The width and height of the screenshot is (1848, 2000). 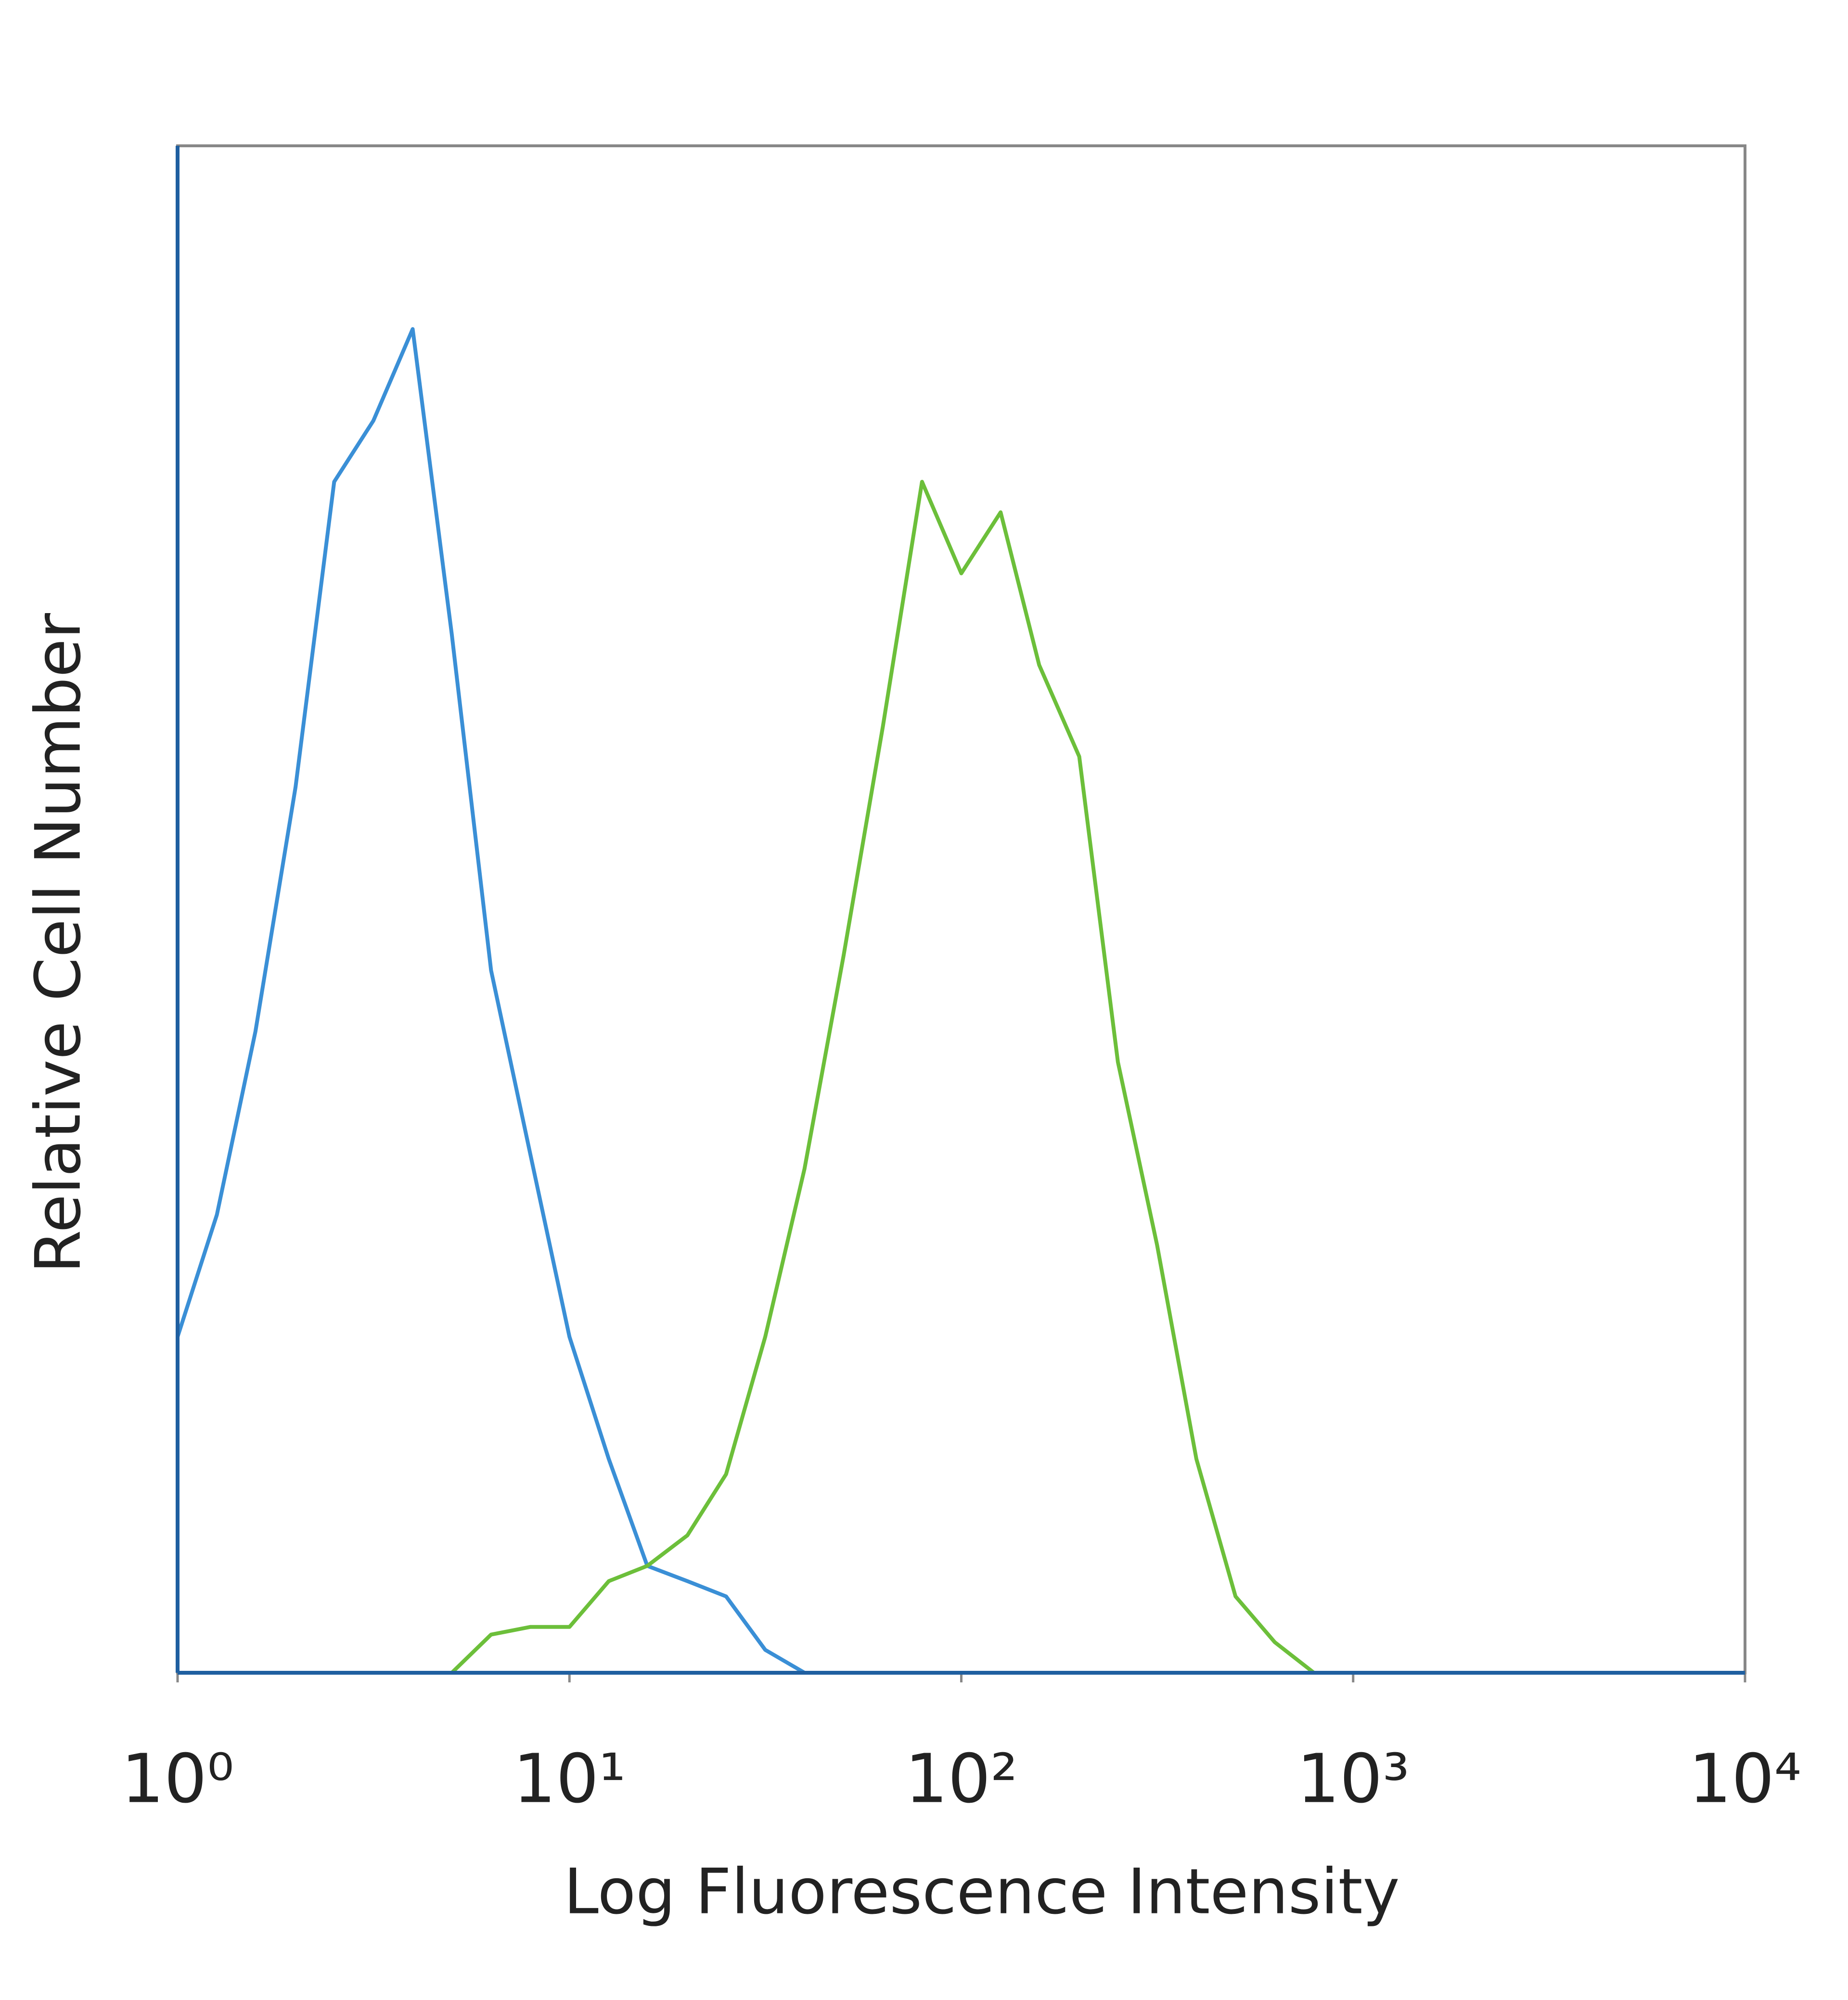 What do you see at coordinates (1353, 1779) in the screenshot?
I see `x-tick-label: 10³` at bounding box center [1353, 1779].